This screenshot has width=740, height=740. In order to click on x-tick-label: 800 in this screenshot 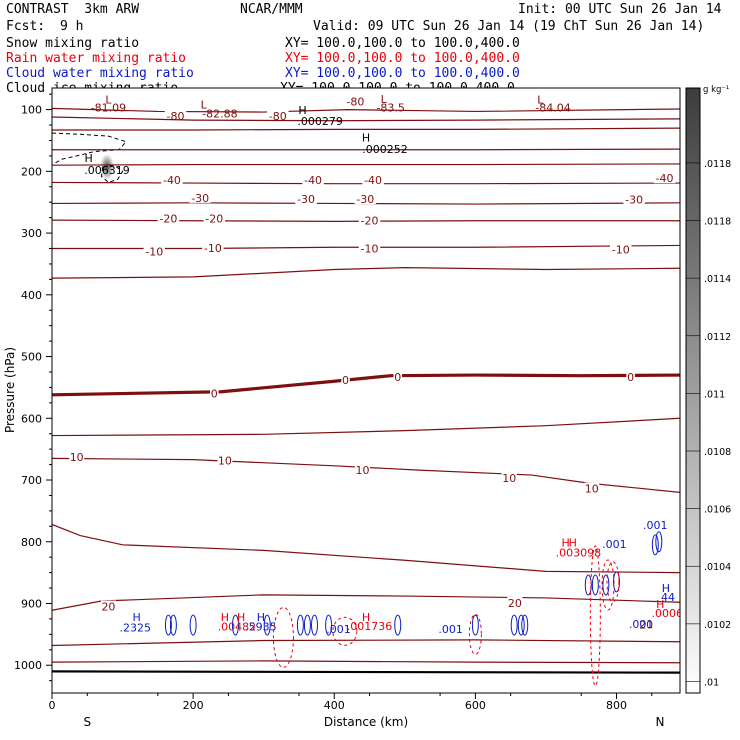, I will do `click(616, 705)`.